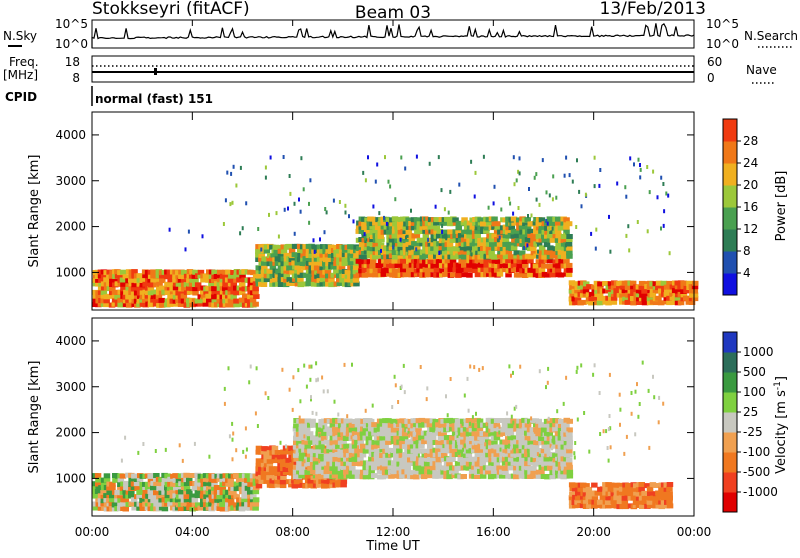 This screenshot has width=800, height=558. I want to click on colorbar-tick-label: 500, so click(754, 372).